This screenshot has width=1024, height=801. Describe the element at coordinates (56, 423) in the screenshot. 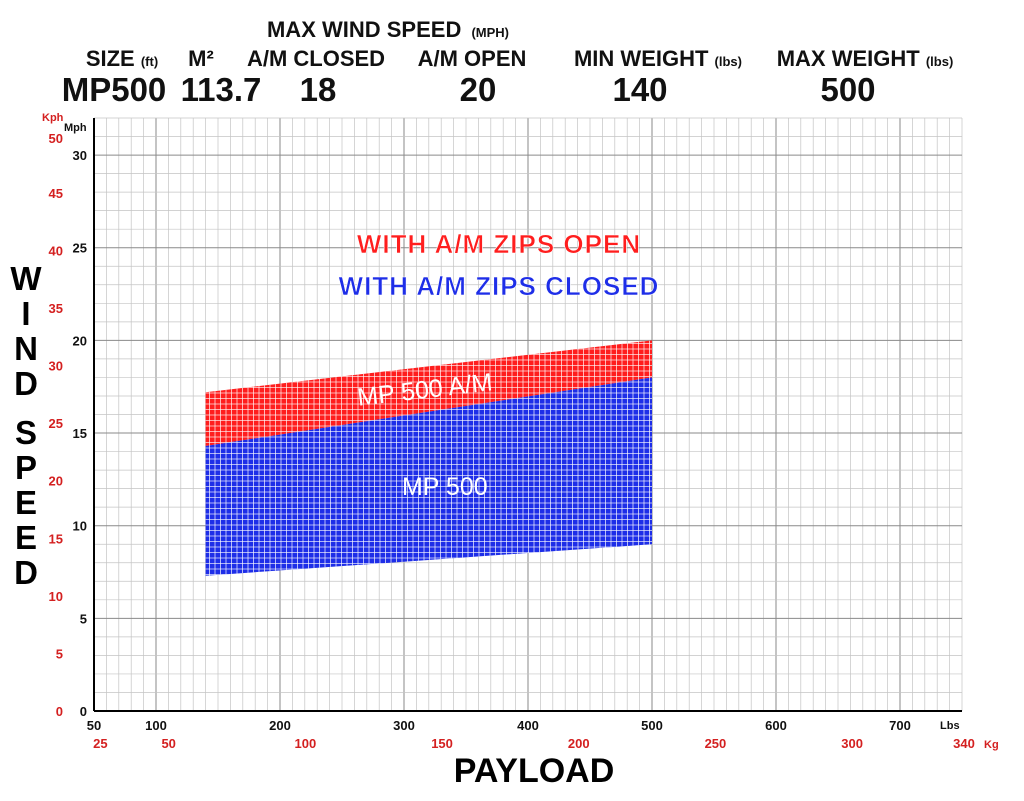

I see `y-tick-kph: 25` at that location.